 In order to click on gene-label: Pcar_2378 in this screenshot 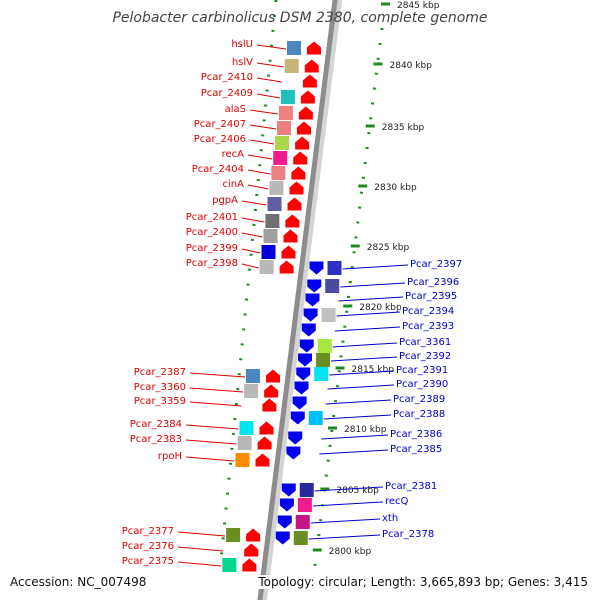, I will do `click(408, 534)`.